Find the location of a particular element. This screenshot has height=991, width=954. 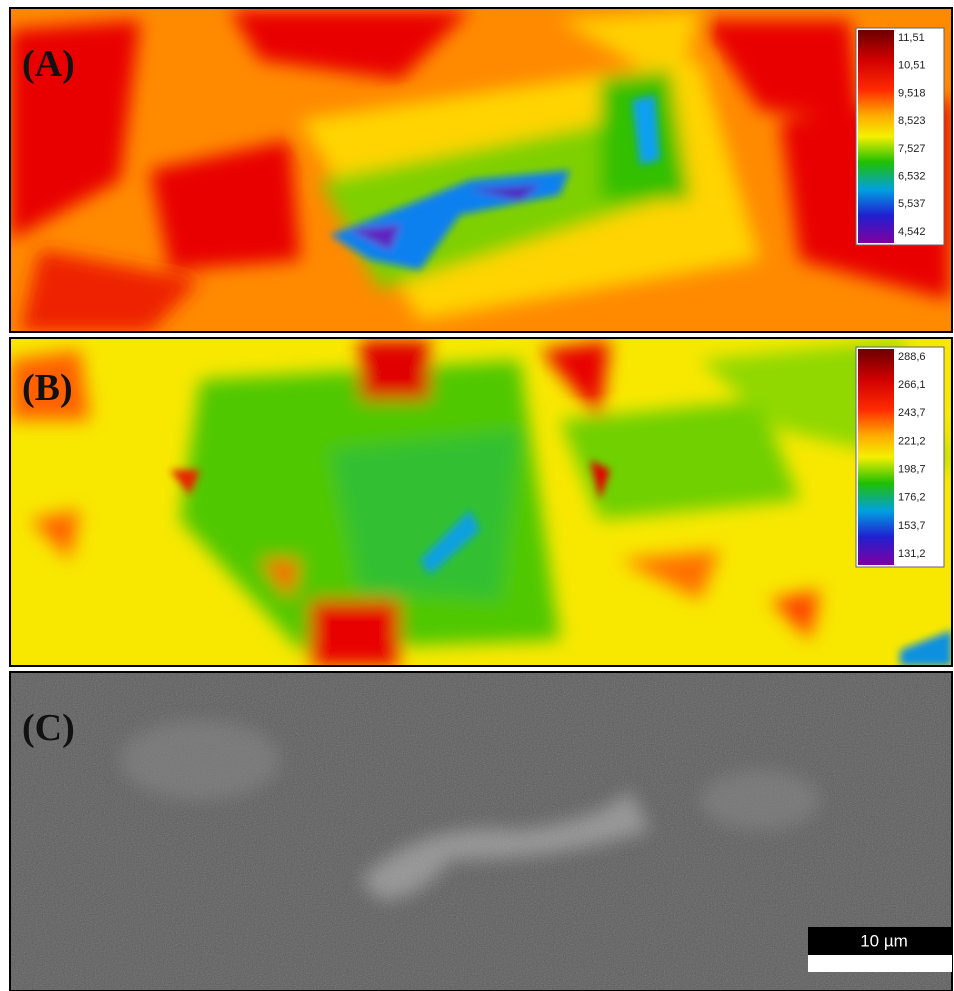

panel-label: (A) is located at coordinates (48, 64).